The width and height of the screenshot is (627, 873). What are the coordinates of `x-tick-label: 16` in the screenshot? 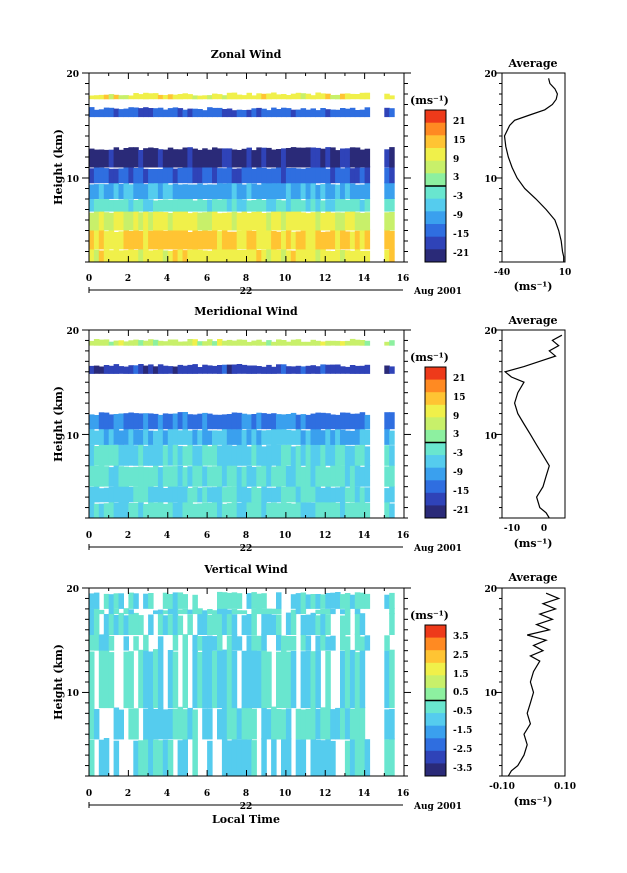 It's located at (403, 794).